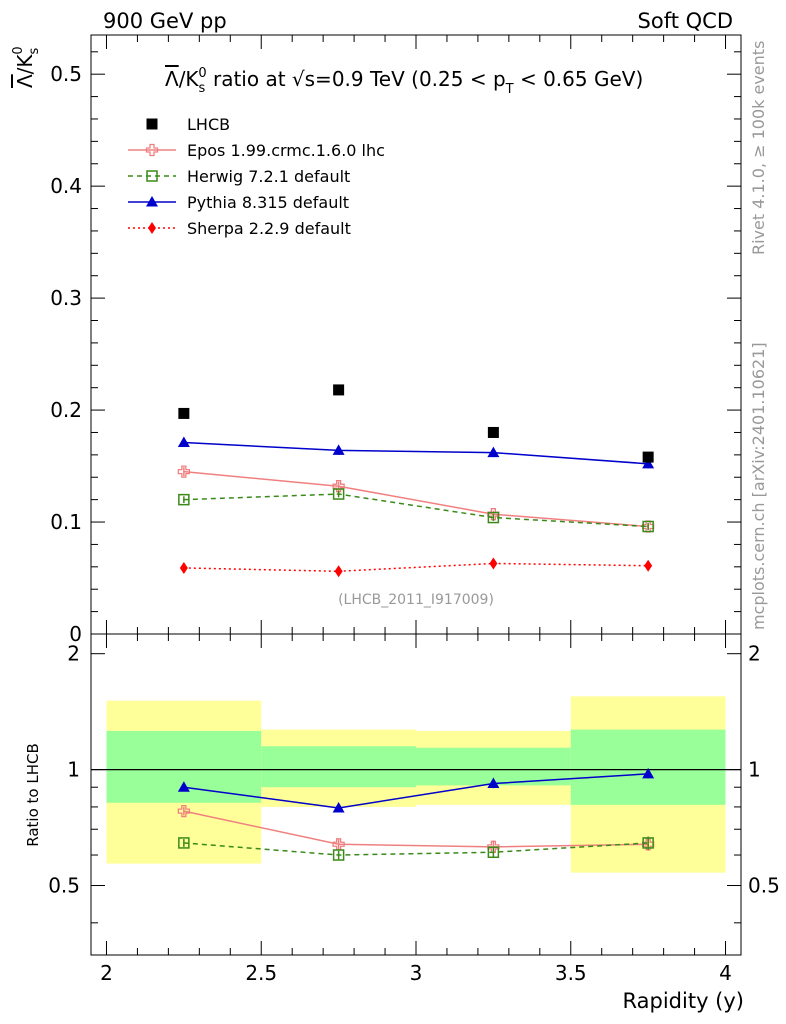  I want to click on title-sup: 0, so click(202, 73).